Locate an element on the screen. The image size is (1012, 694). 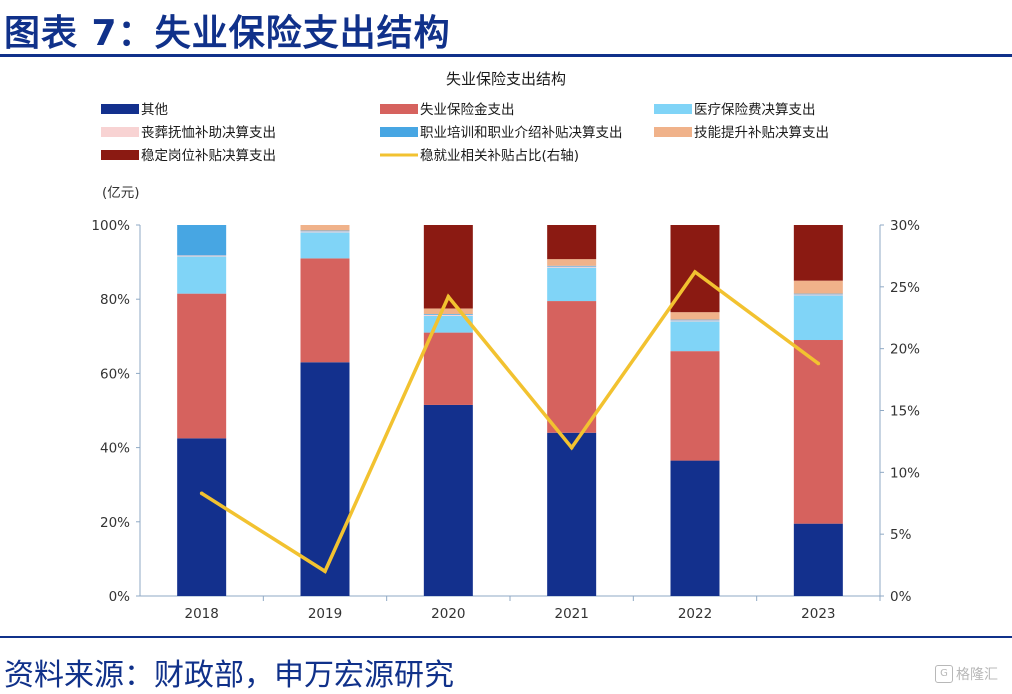
legend-1-swatch is located at coordinates (399, 109).